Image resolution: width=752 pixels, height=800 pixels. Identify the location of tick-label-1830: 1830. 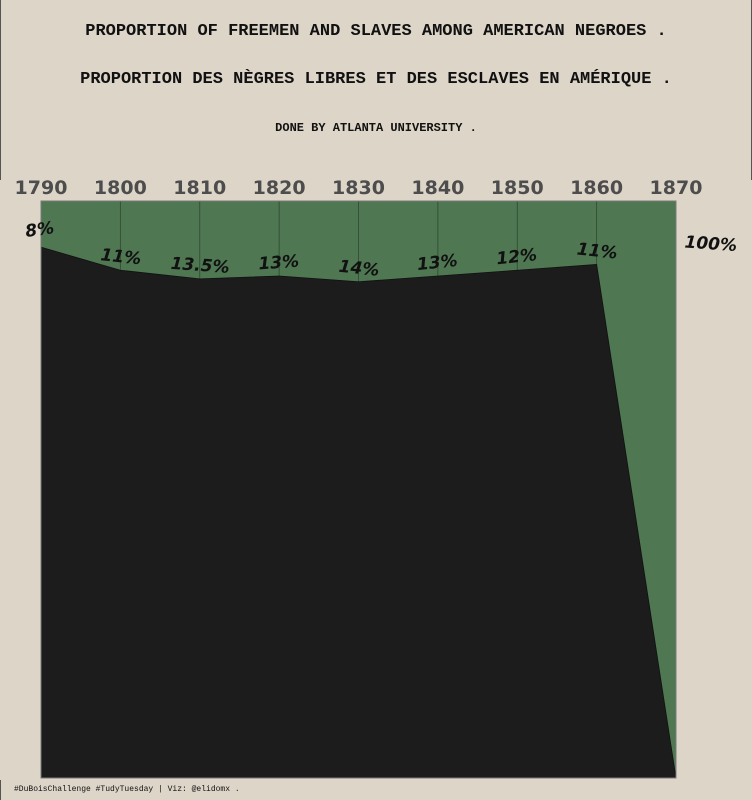
(358, 188).